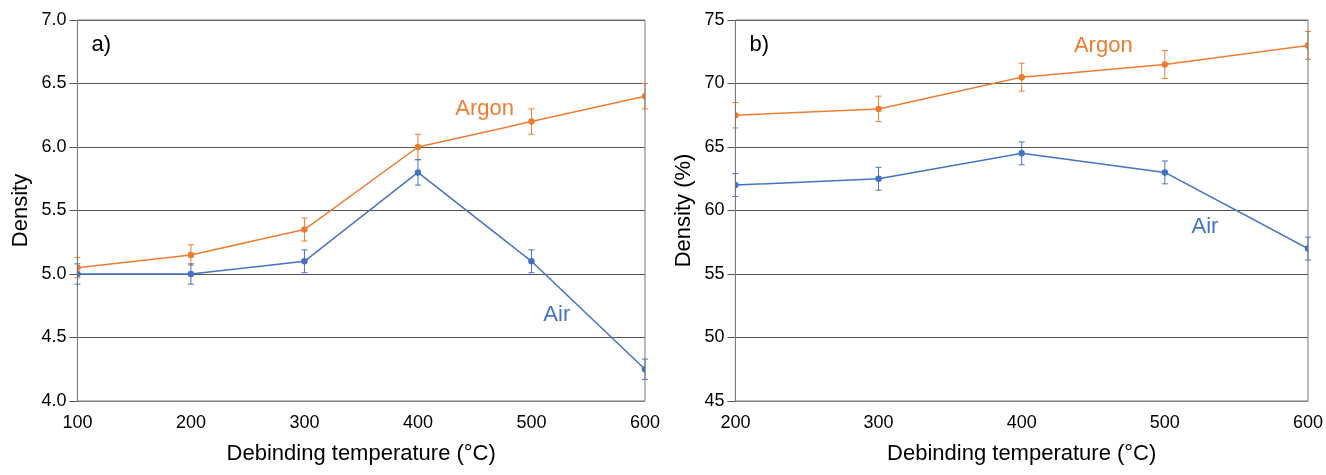 The width and height of the screenshot is (1326, 475). I want to click on y-axis-title: Density (%), so click(683, 210).